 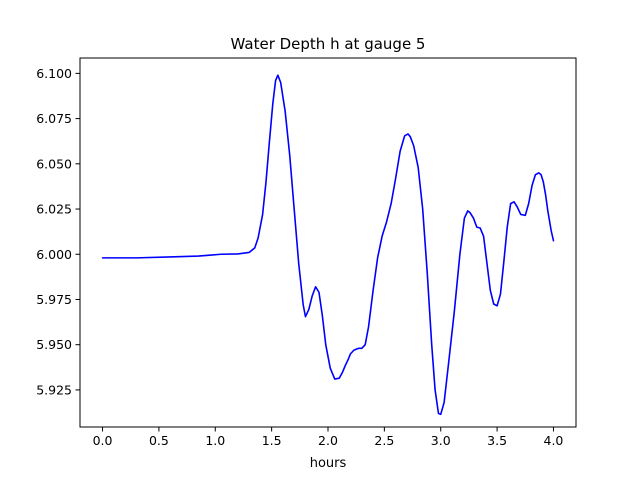 What do you see at coordinates (54, 163) in the screenshot?
I see `y-tick-label: 6.050` at bounding box center [54, 163].